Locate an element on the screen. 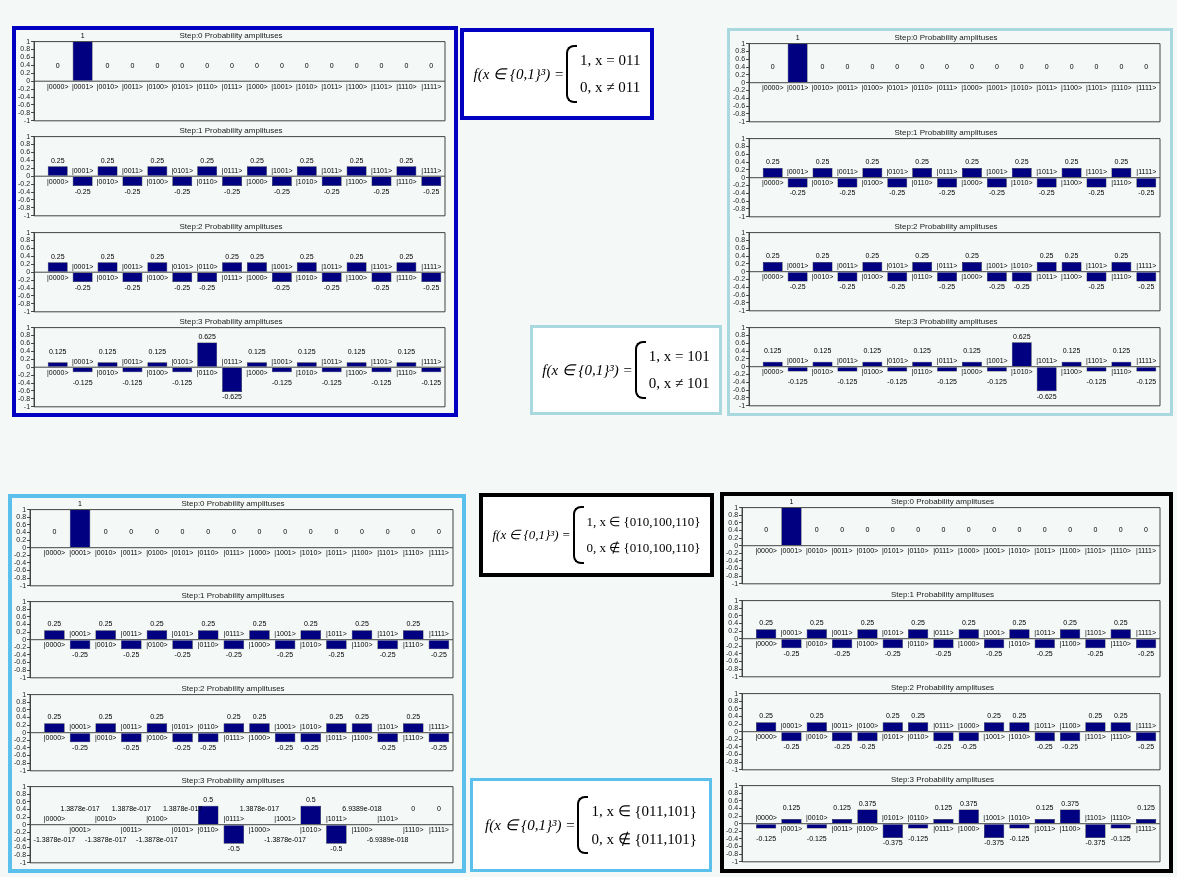  text: 0, x ∉ {010,100,110} is located at coordinates (643, 548).